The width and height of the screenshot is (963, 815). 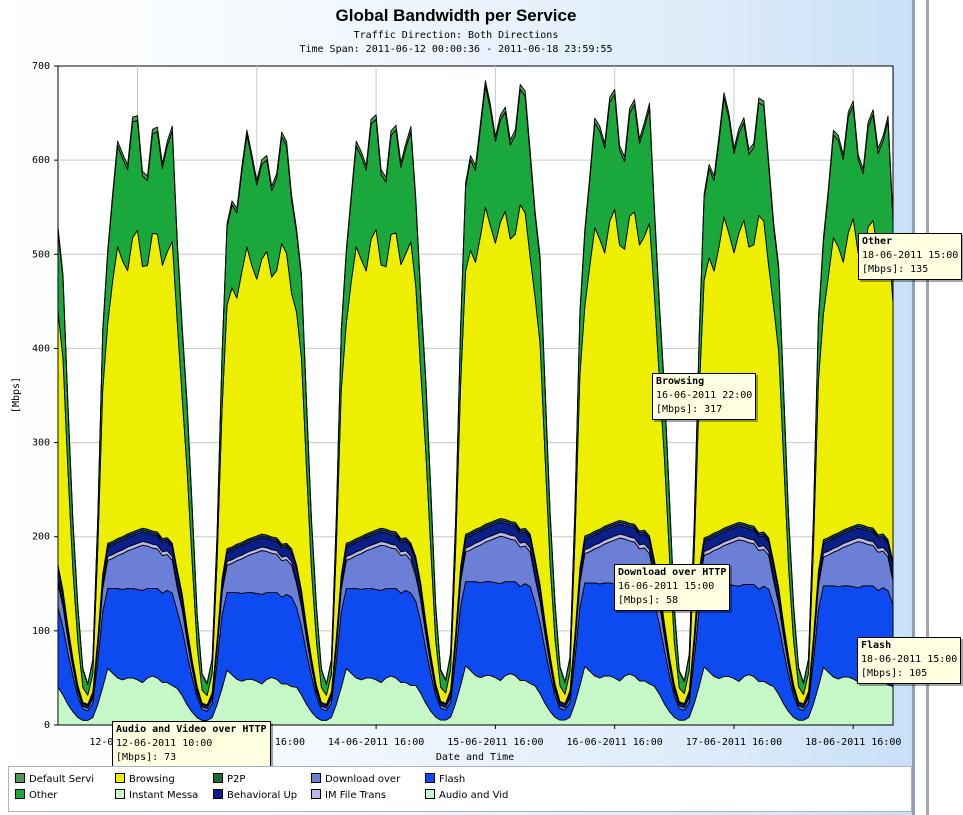 I want to click on legend-label: Download over, so click(x=363, y=779).